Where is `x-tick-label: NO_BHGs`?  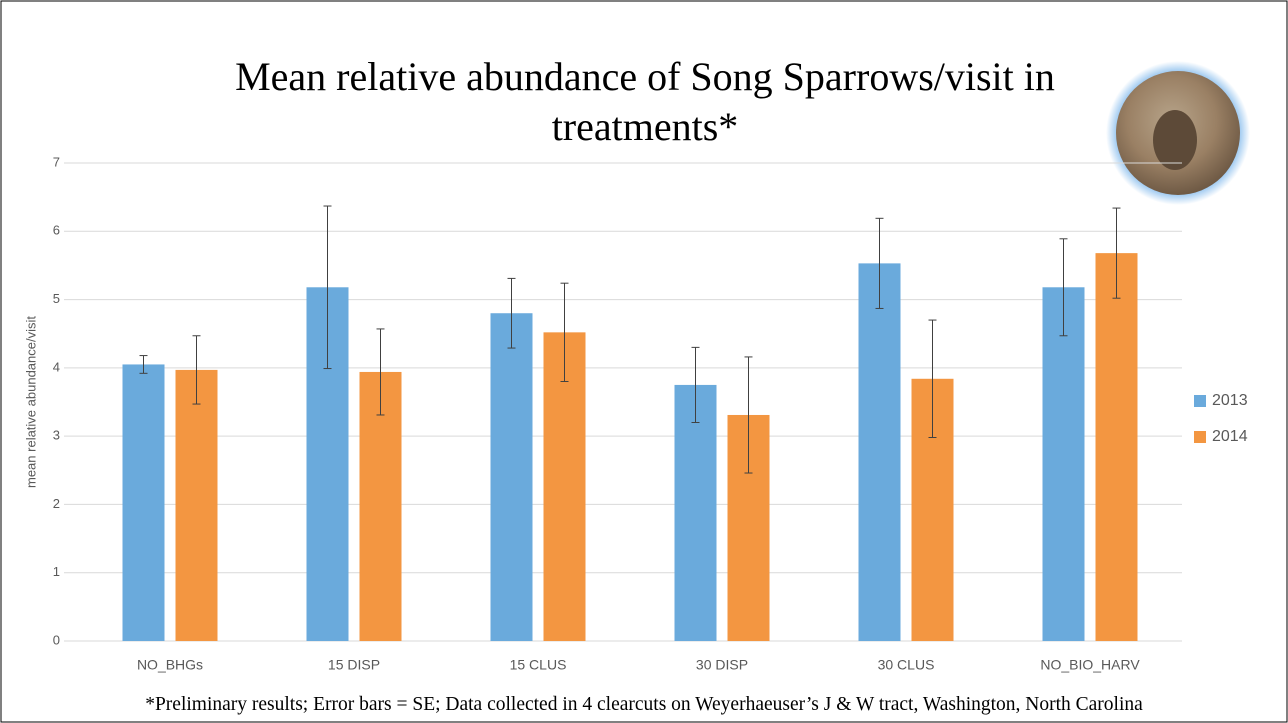
x-tick-label: NO_BHGs is located at coordinates (170, 665).